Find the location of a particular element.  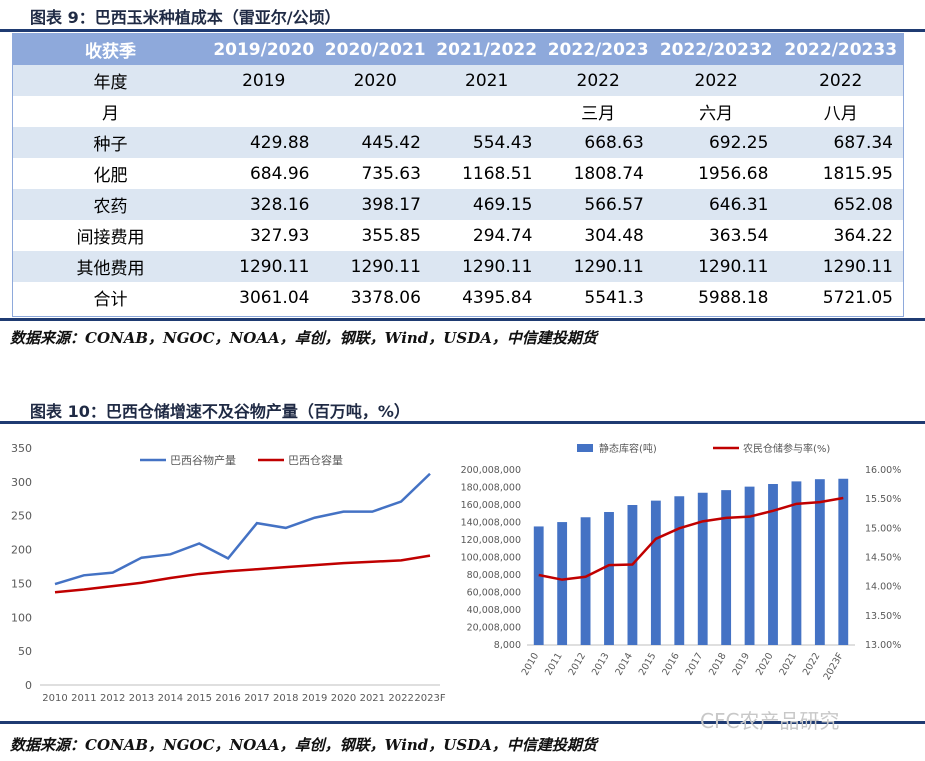

legend-swatch is located at coordinates (585, 448).